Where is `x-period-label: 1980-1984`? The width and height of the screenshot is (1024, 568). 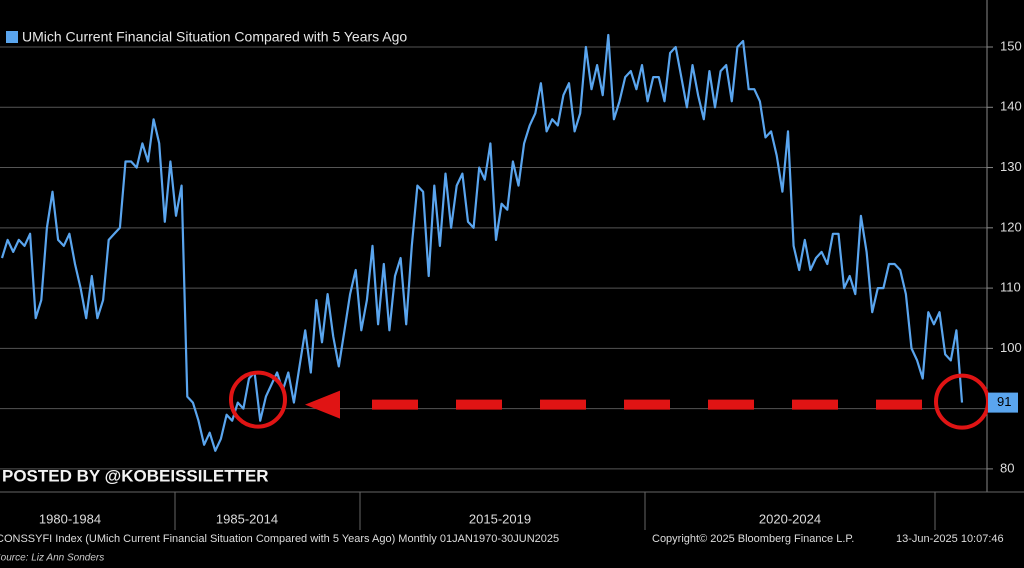
x-period-label: 1980-1984 is located at coordinates (70, 518).